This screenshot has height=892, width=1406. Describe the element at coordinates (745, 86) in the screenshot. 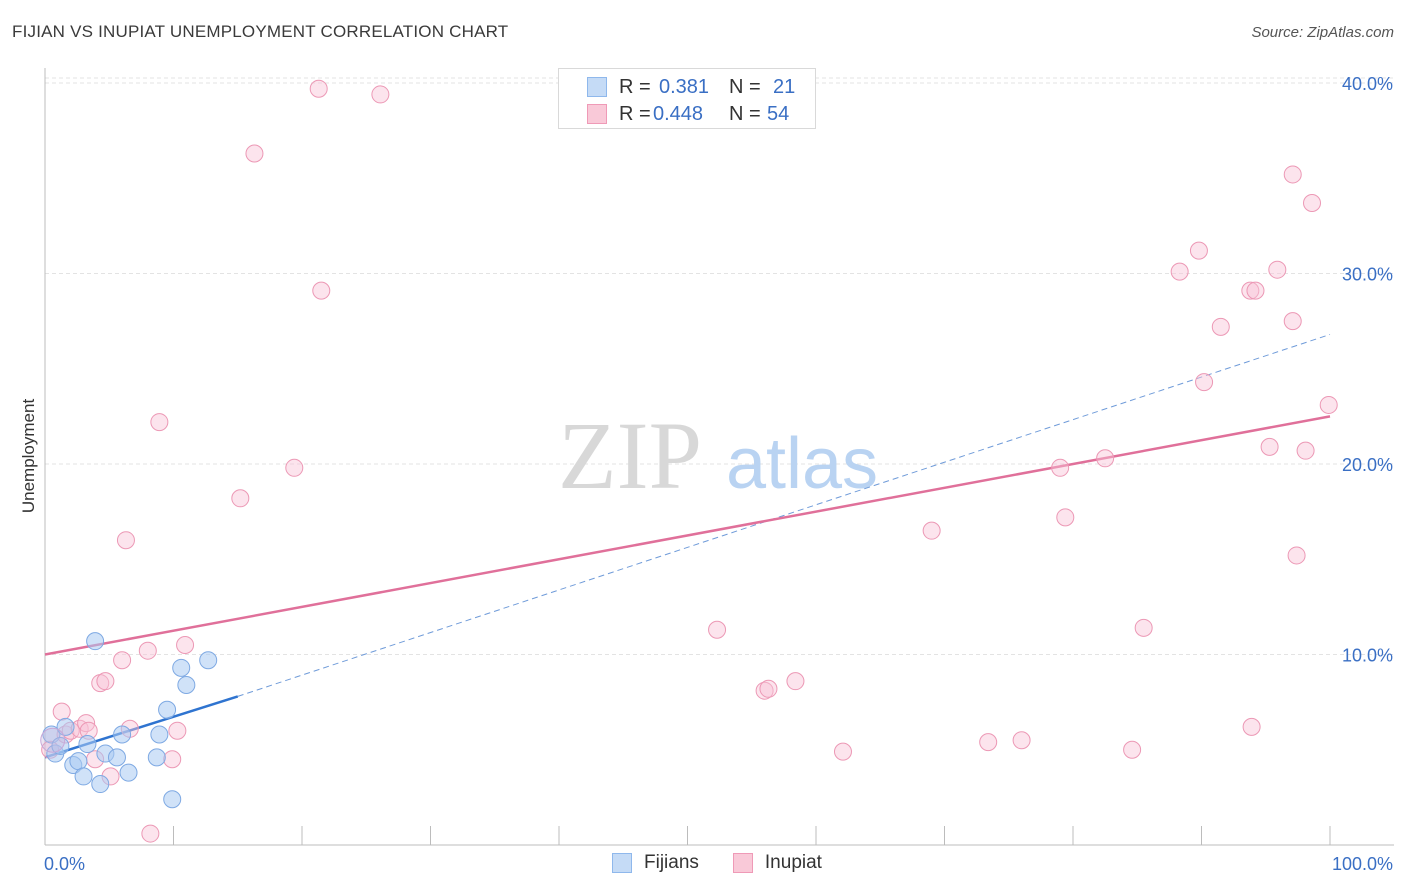

I see `fijians-n-label: N =` at that location.